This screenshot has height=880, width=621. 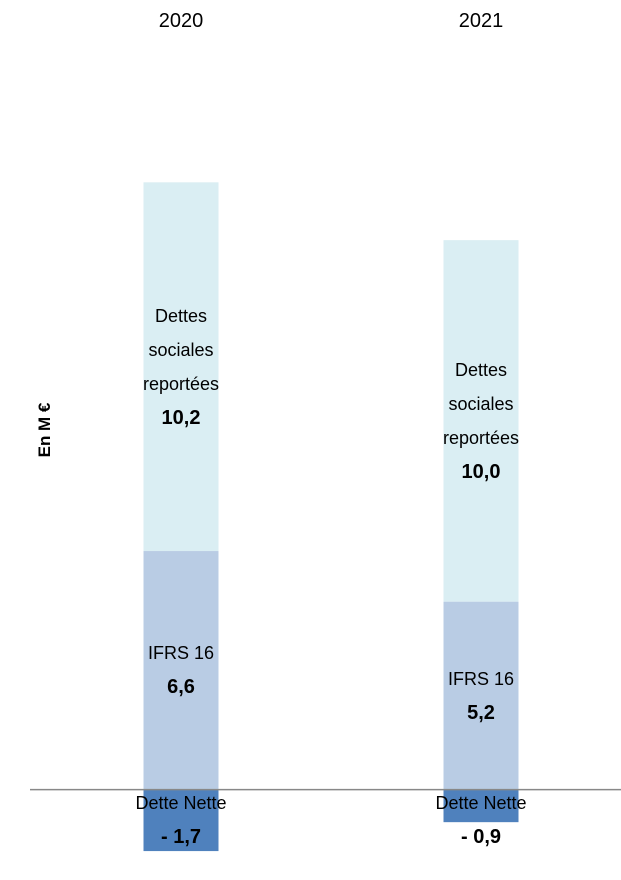 I want to click on y-axis-label: En M €, so click(x=44, y=430).